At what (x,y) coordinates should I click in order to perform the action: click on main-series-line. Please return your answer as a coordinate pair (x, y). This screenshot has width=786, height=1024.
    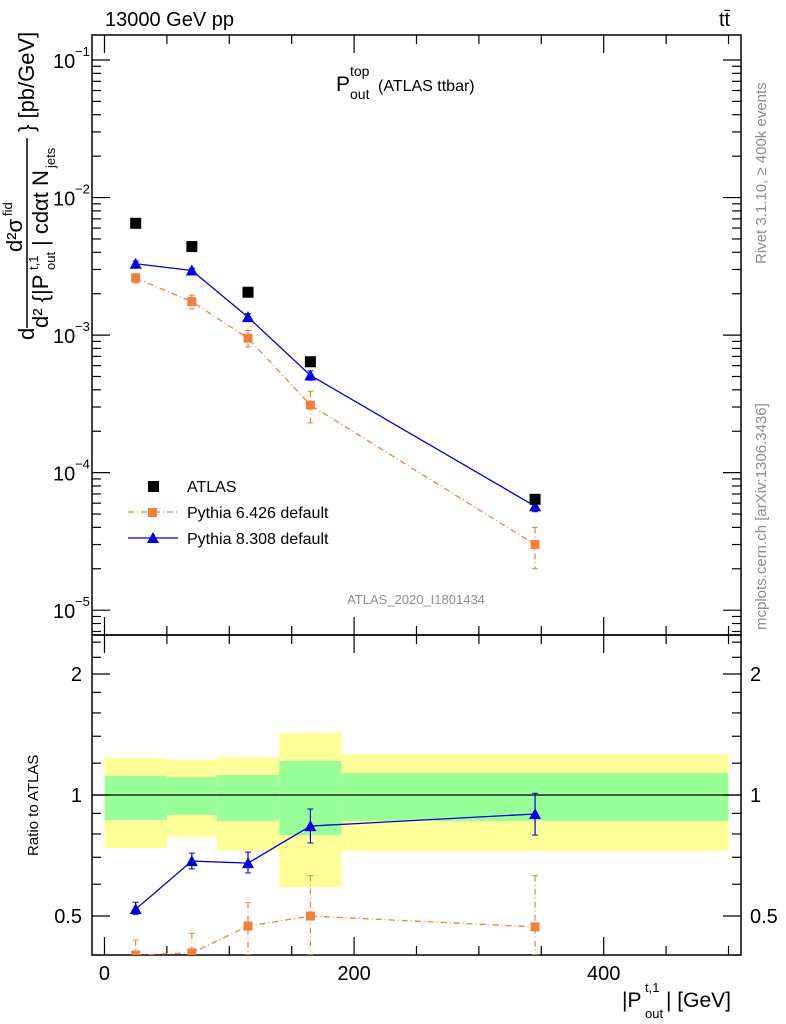
    Looking at the image, I should click on (335, 411).